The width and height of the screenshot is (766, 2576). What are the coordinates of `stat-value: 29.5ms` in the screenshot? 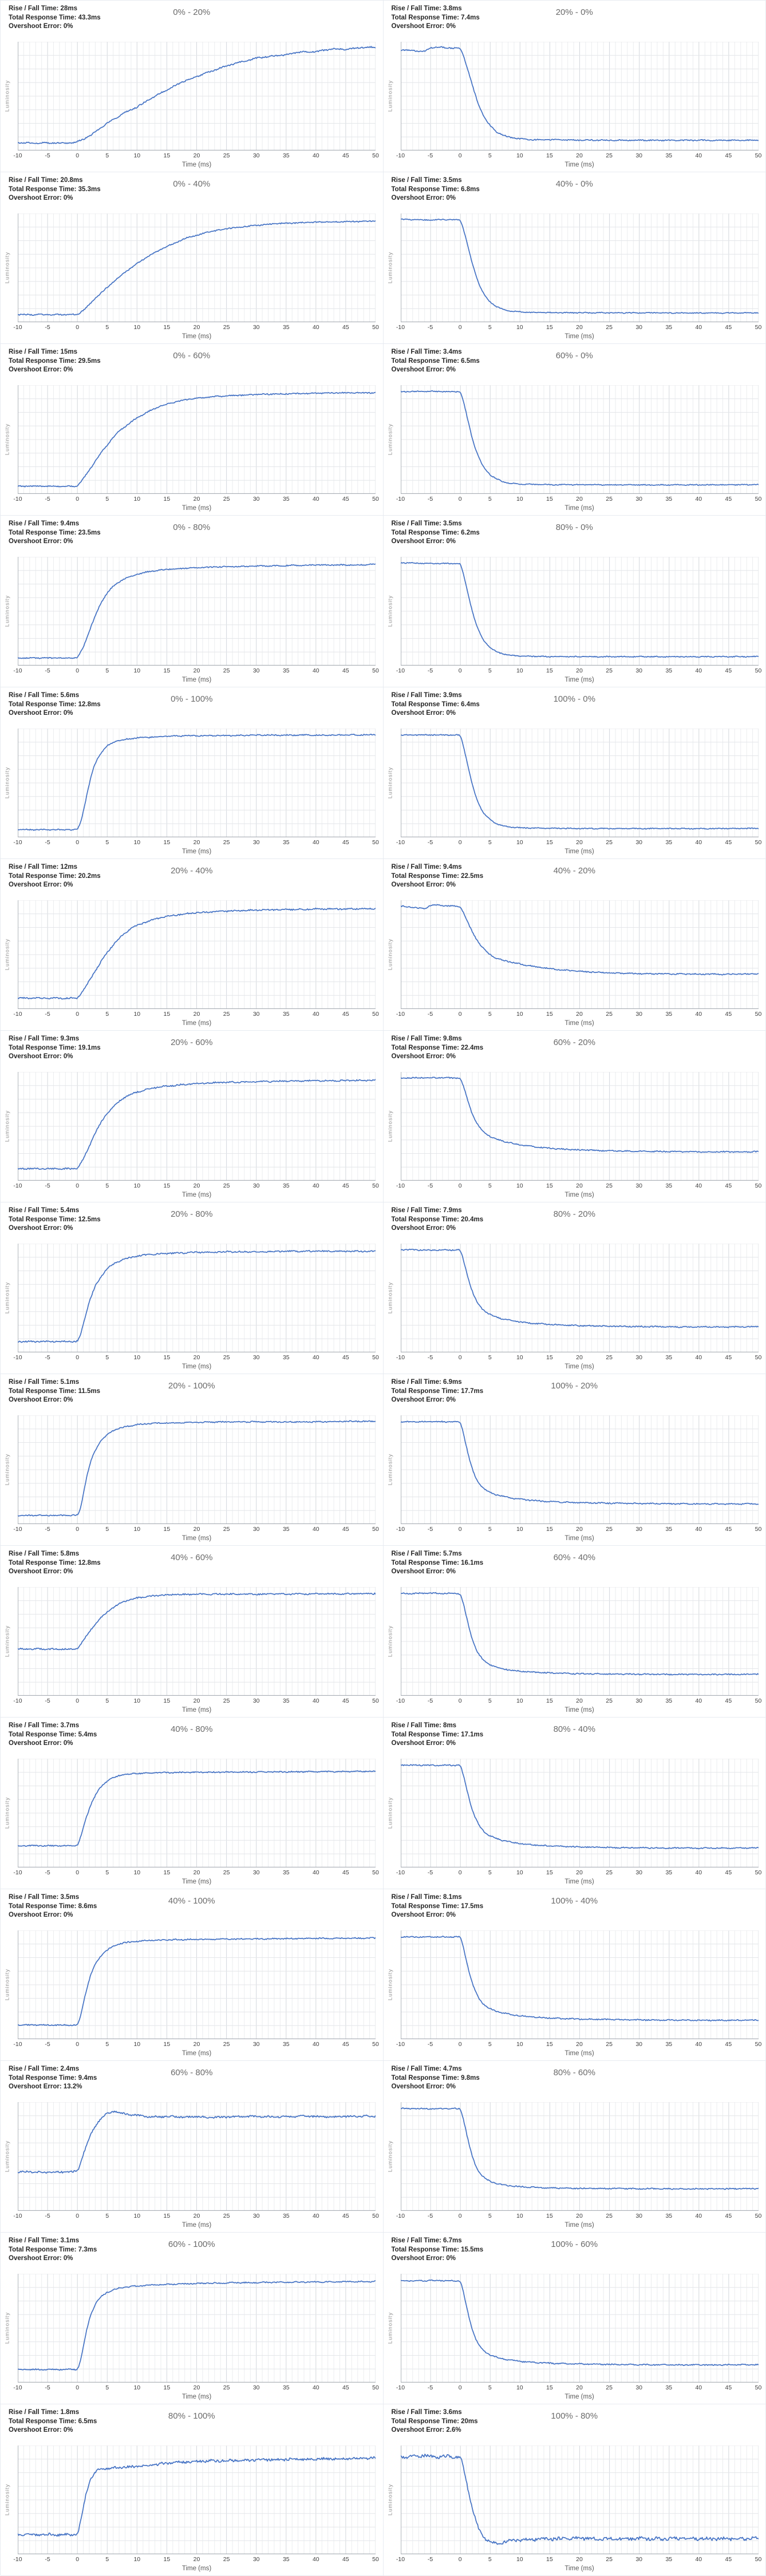 It's located at (89, 361).